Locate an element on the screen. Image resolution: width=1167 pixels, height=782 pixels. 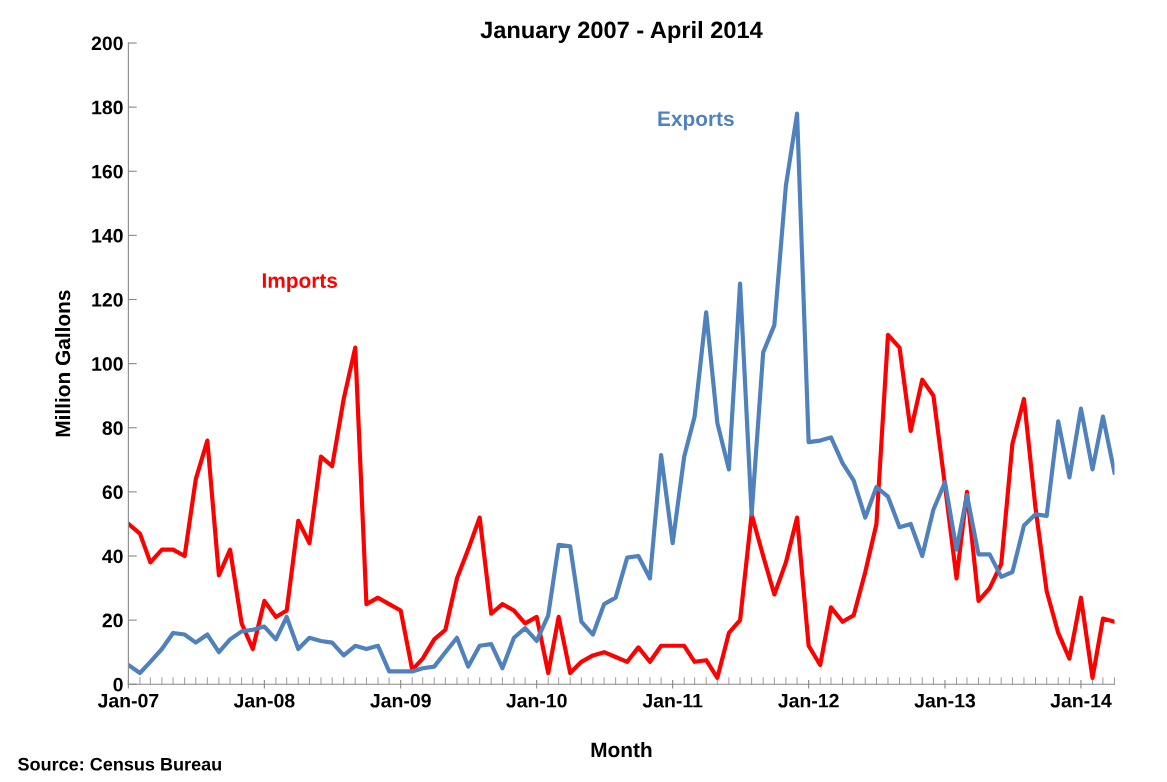
y-tick-label: 200 is located at coordinates (107, 43).